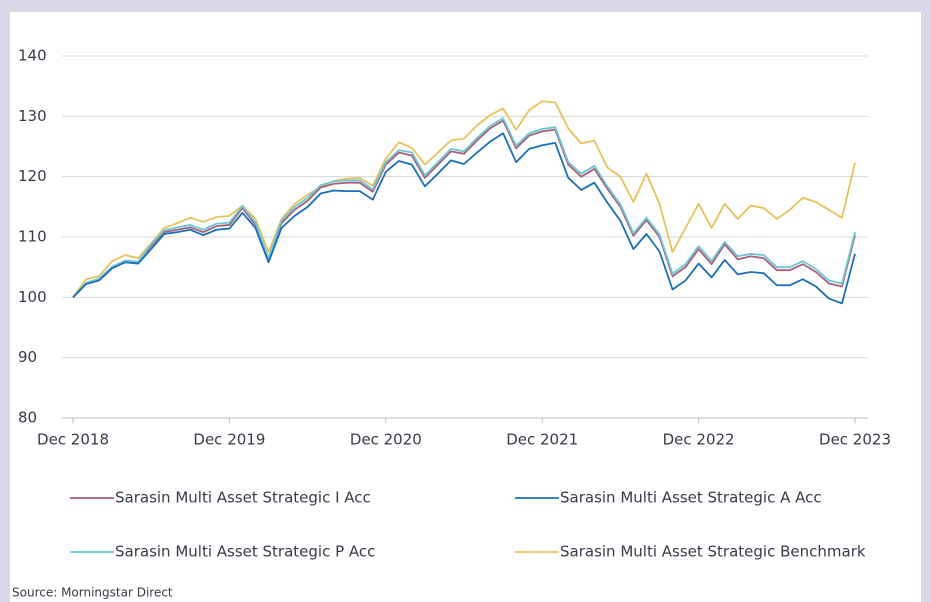 This screenshot has width=931, height=602. Describe the element at coordinates (243, 498) in the screenshot. I see `legend-label: Sarasin Multi Asset Strategic I Acc` at that location.